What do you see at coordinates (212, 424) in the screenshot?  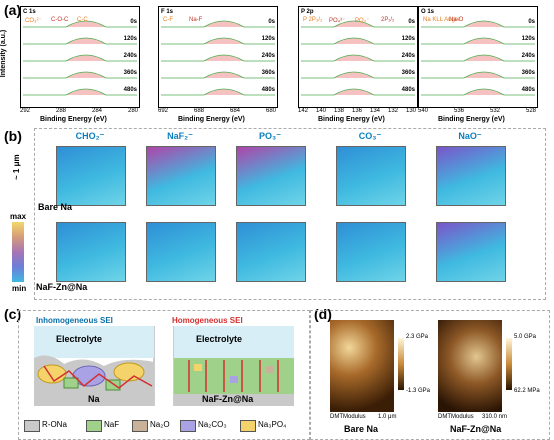 I see `legend-label: Na₂CO₃` at bounding box center [212, 424].